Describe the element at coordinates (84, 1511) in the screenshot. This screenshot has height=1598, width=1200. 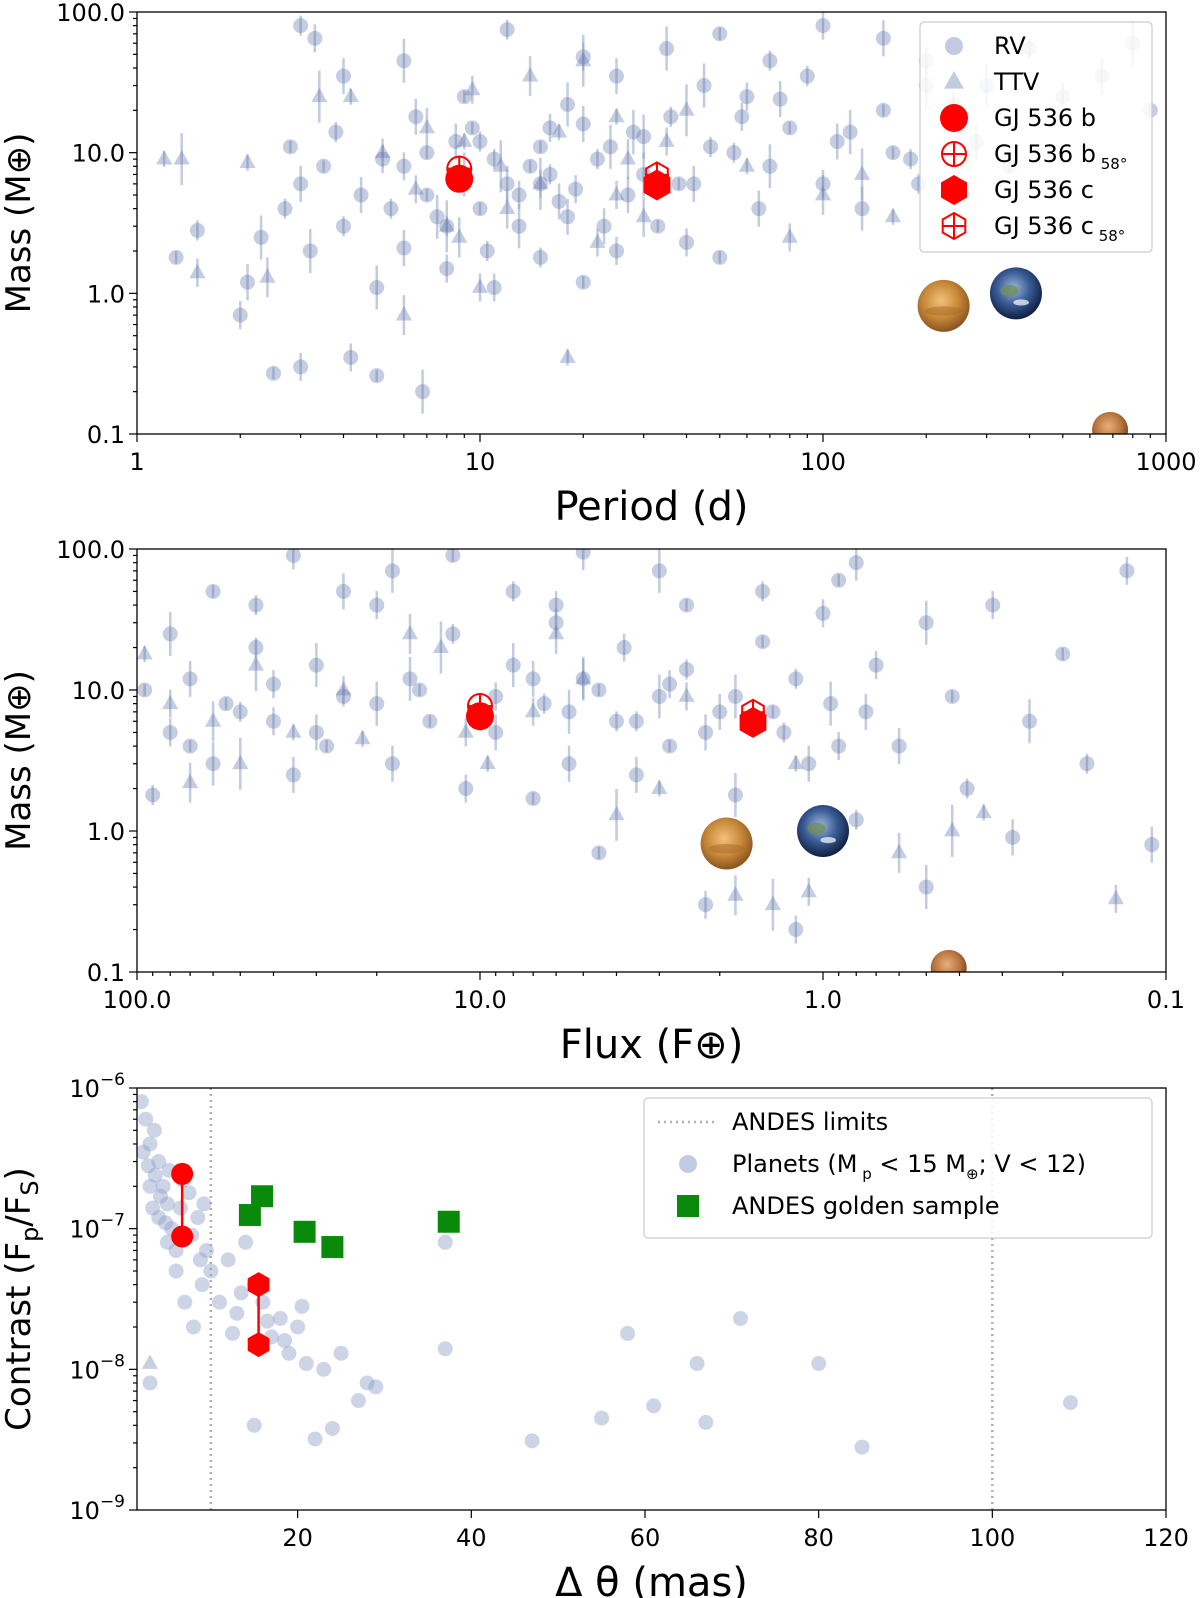
I see `y-tick-base: 10` at that location.